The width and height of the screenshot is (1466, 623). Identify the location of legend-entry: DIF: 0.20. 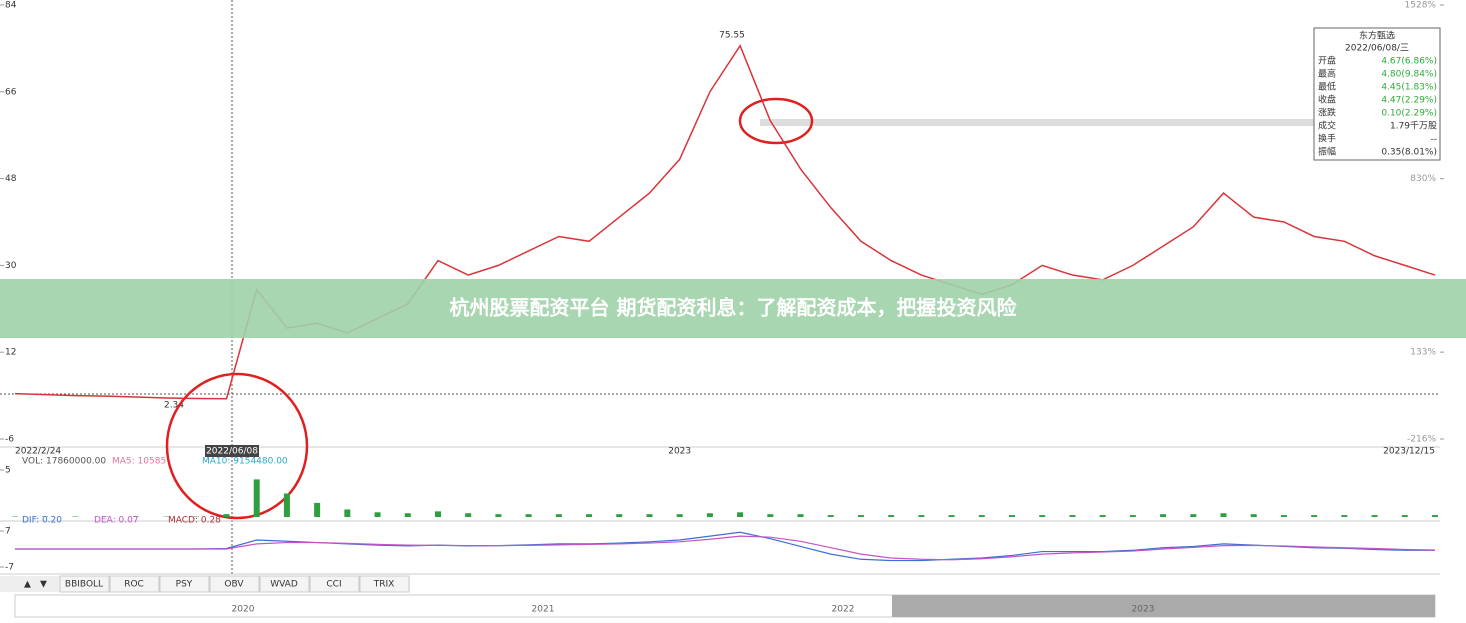
(42, 521).